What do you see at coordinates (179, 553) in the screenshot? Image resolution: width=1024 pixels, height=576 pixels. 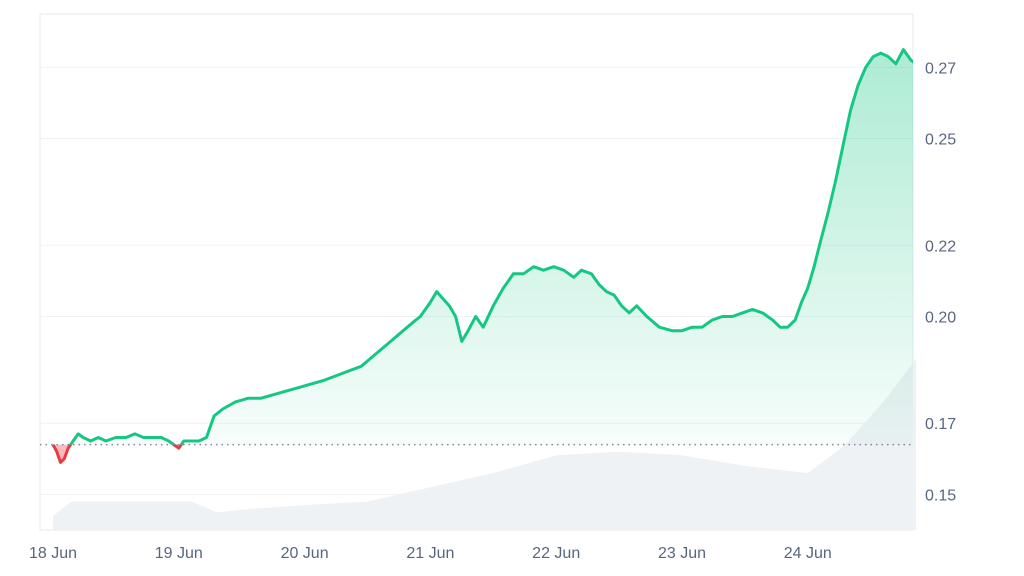 I see `x-tick-label: 19 Jun` at bounding box center [179, 553].